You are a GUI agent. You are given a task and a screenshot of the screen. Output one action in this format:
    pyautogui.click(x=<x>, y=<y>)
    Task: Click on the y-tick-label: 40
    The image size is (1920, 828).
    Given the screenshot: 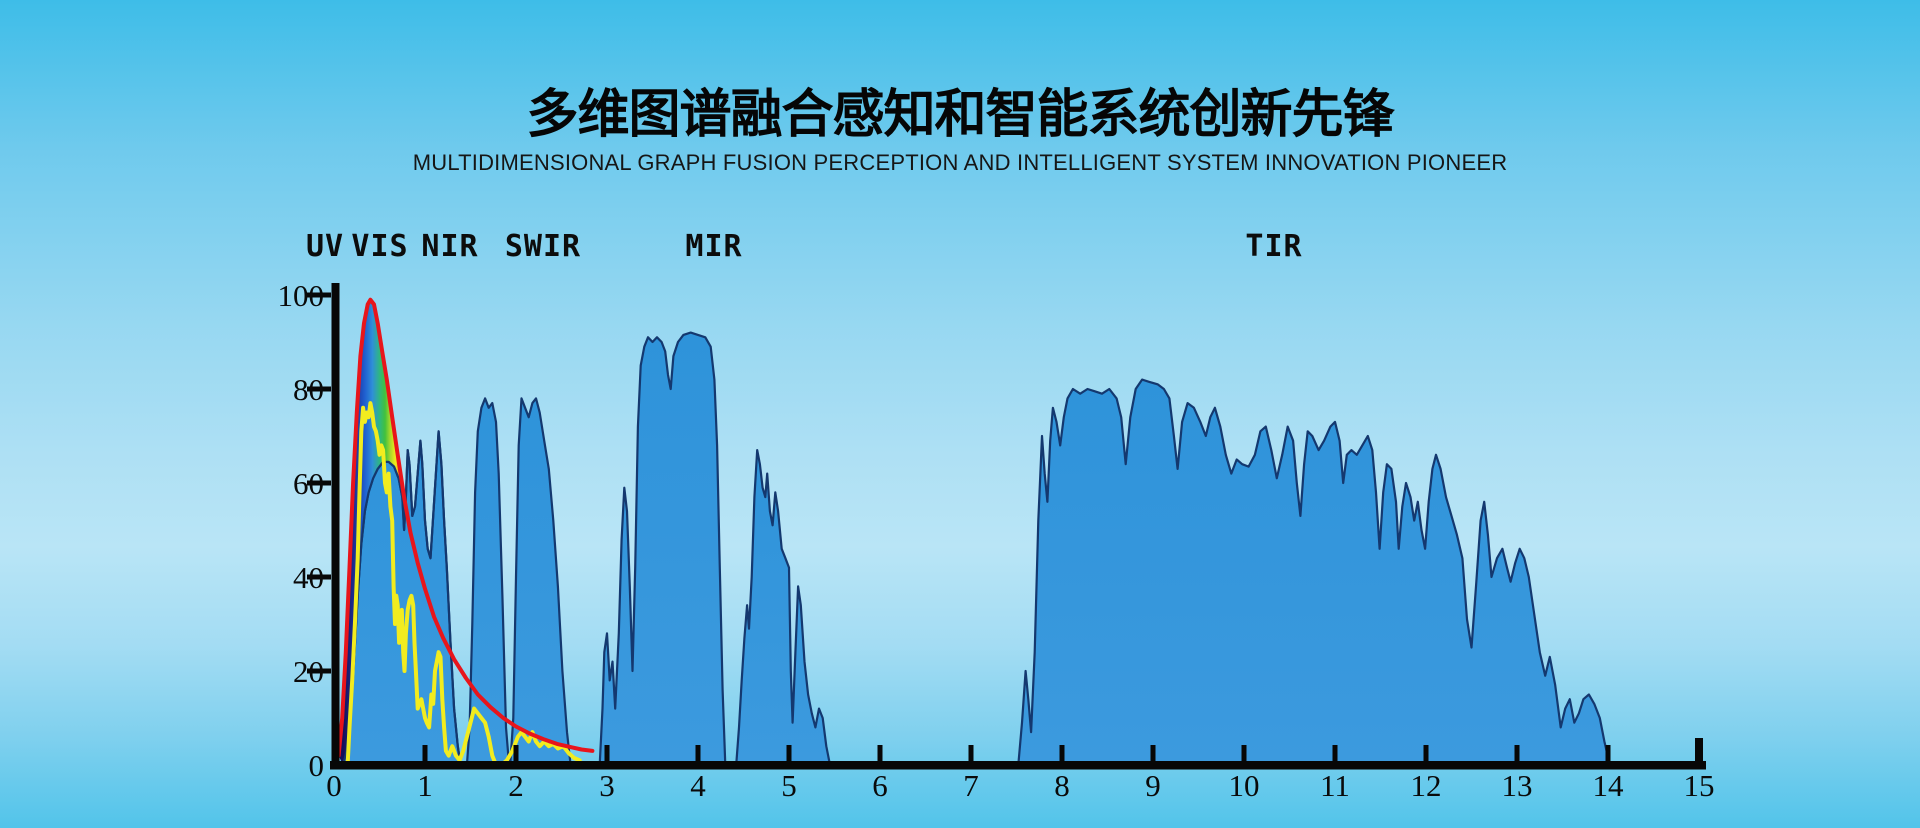 What is the action you would take?
    pyautogui.click(x=308, y=577)
    